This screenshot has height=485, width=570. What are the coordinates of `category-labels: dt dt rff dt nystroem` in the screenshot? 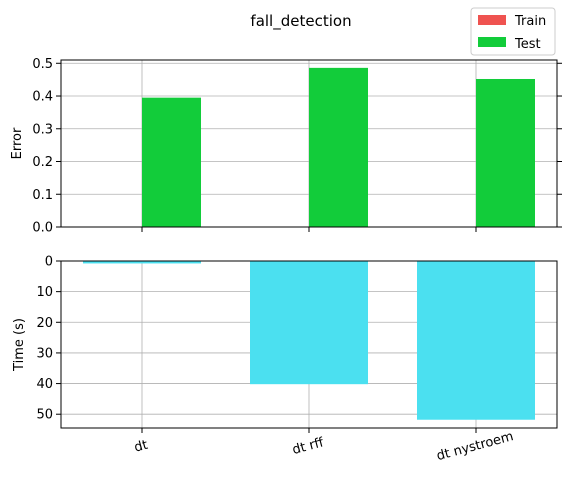 It's located at (324, 446).